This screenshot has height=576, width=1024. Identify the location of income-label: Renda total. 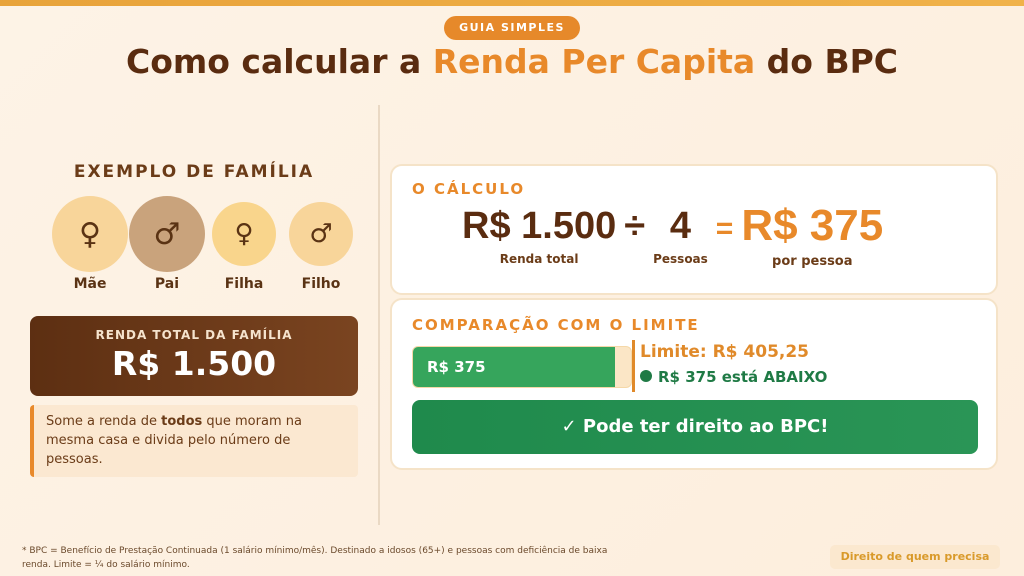
(539, 258).